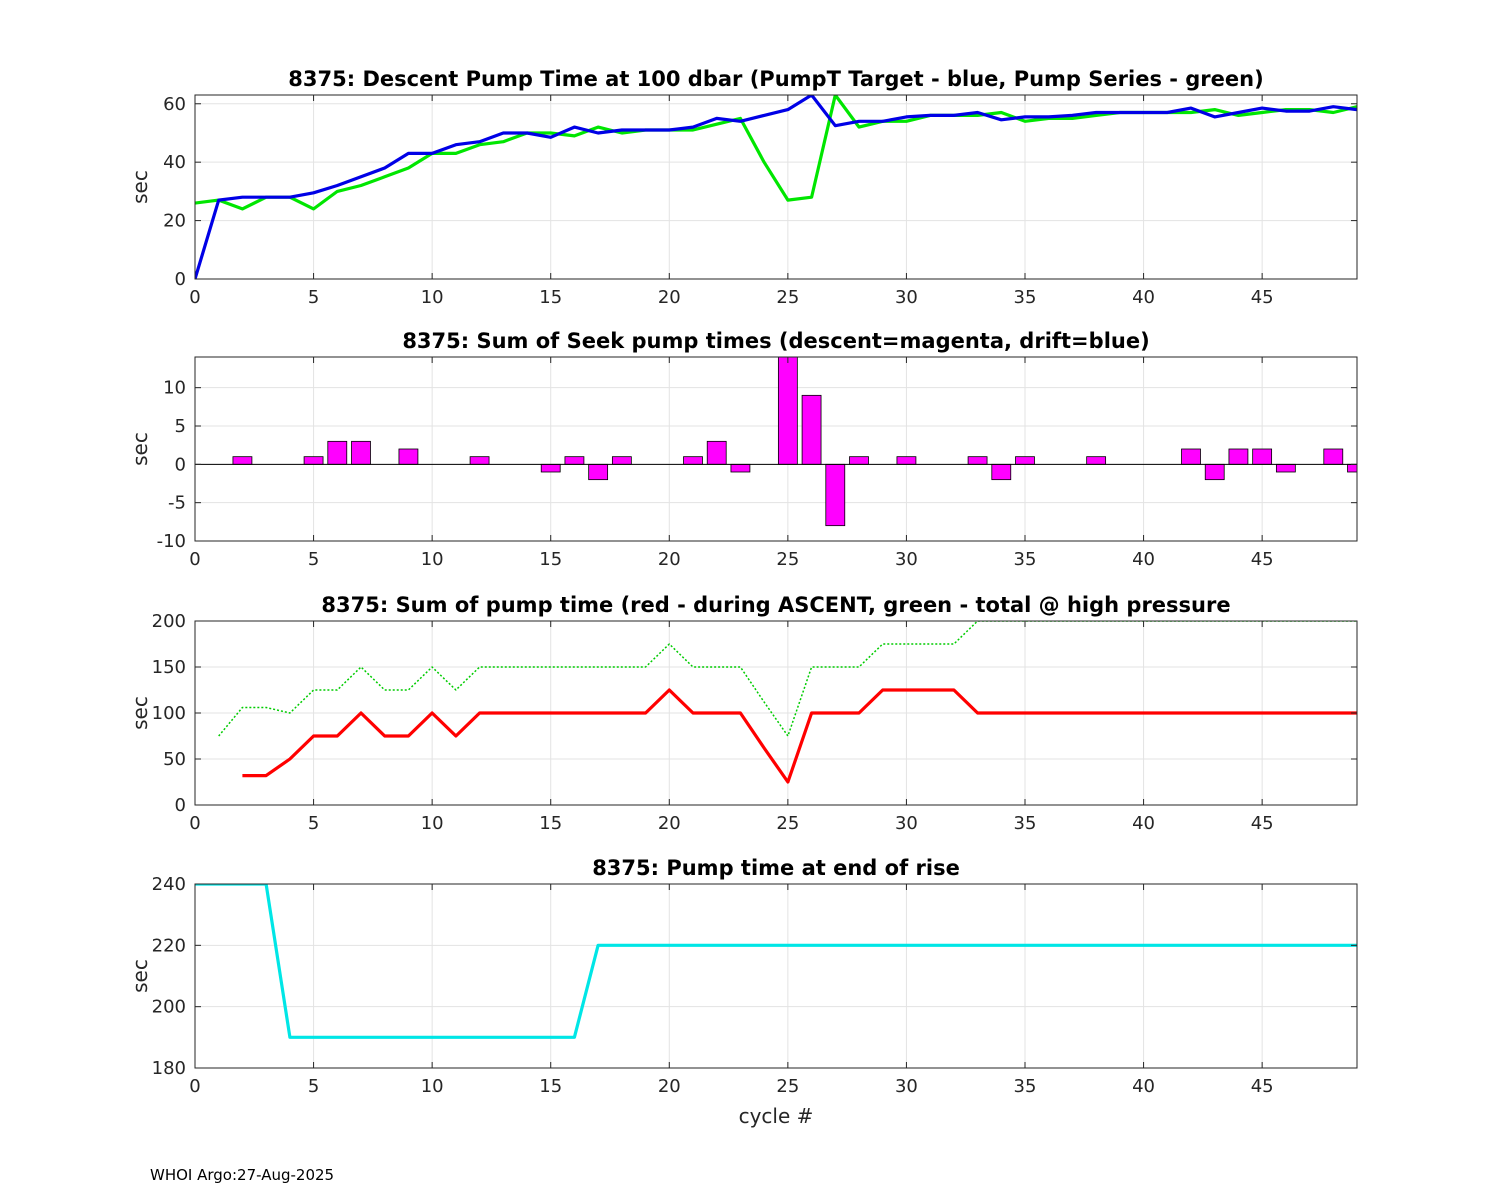 The width and height of the screenshot is (1500, 1200). Describe the element at coordinates (776, 868) in the screenshot. I see `chart-title: 8375: Pump time at end of rise` at that location.